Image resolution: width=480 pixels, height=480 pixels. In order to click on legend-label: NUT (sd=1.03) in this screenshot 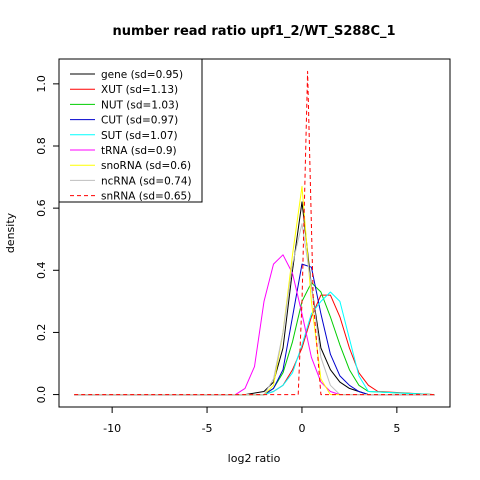, I will do `click(140, 105)`.